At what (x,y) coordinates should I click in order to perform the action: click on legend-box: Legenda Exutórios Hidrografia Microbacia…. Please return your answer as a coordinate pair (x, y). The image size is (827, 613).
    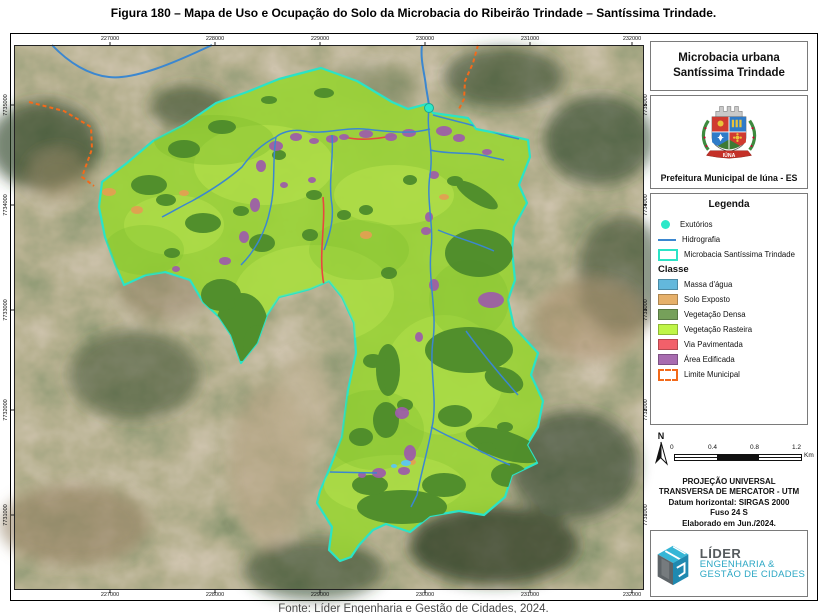
    Looking at the image, I should click on (729, 309).